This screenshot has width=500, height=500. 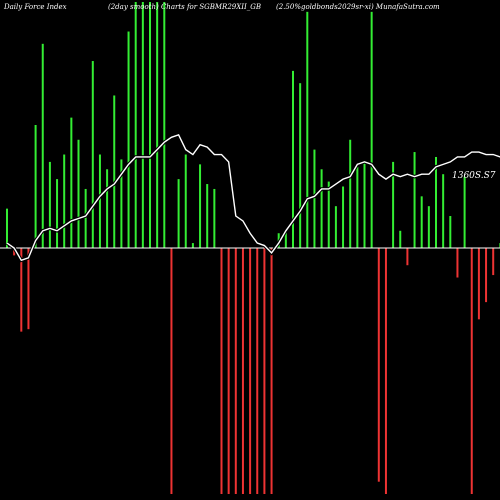 What do you see at coordinates (184, 7) in the screenshot?
I see `header-center: (2day smooth) Charts for SGBMR29XII_GB` at bounding box center [184, 7].